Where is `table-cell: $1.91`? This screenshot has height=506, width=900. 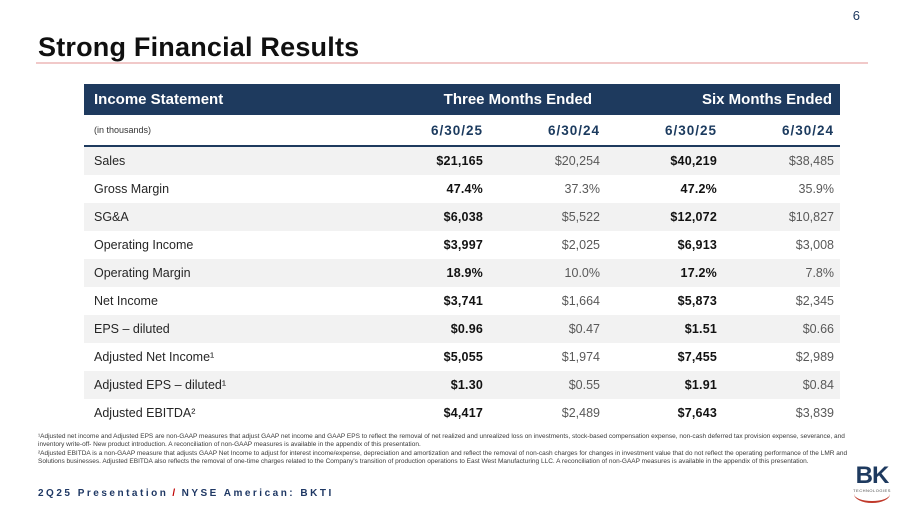
table-cell: $1.91 is located at coordinates (700, 385).